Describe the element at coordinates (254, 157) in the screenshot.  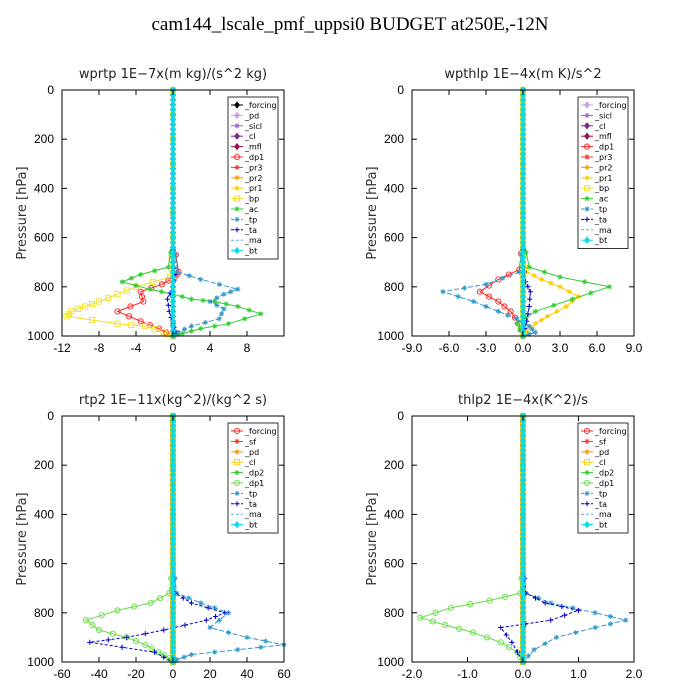
I see `legend-label: _dp1` at that location.